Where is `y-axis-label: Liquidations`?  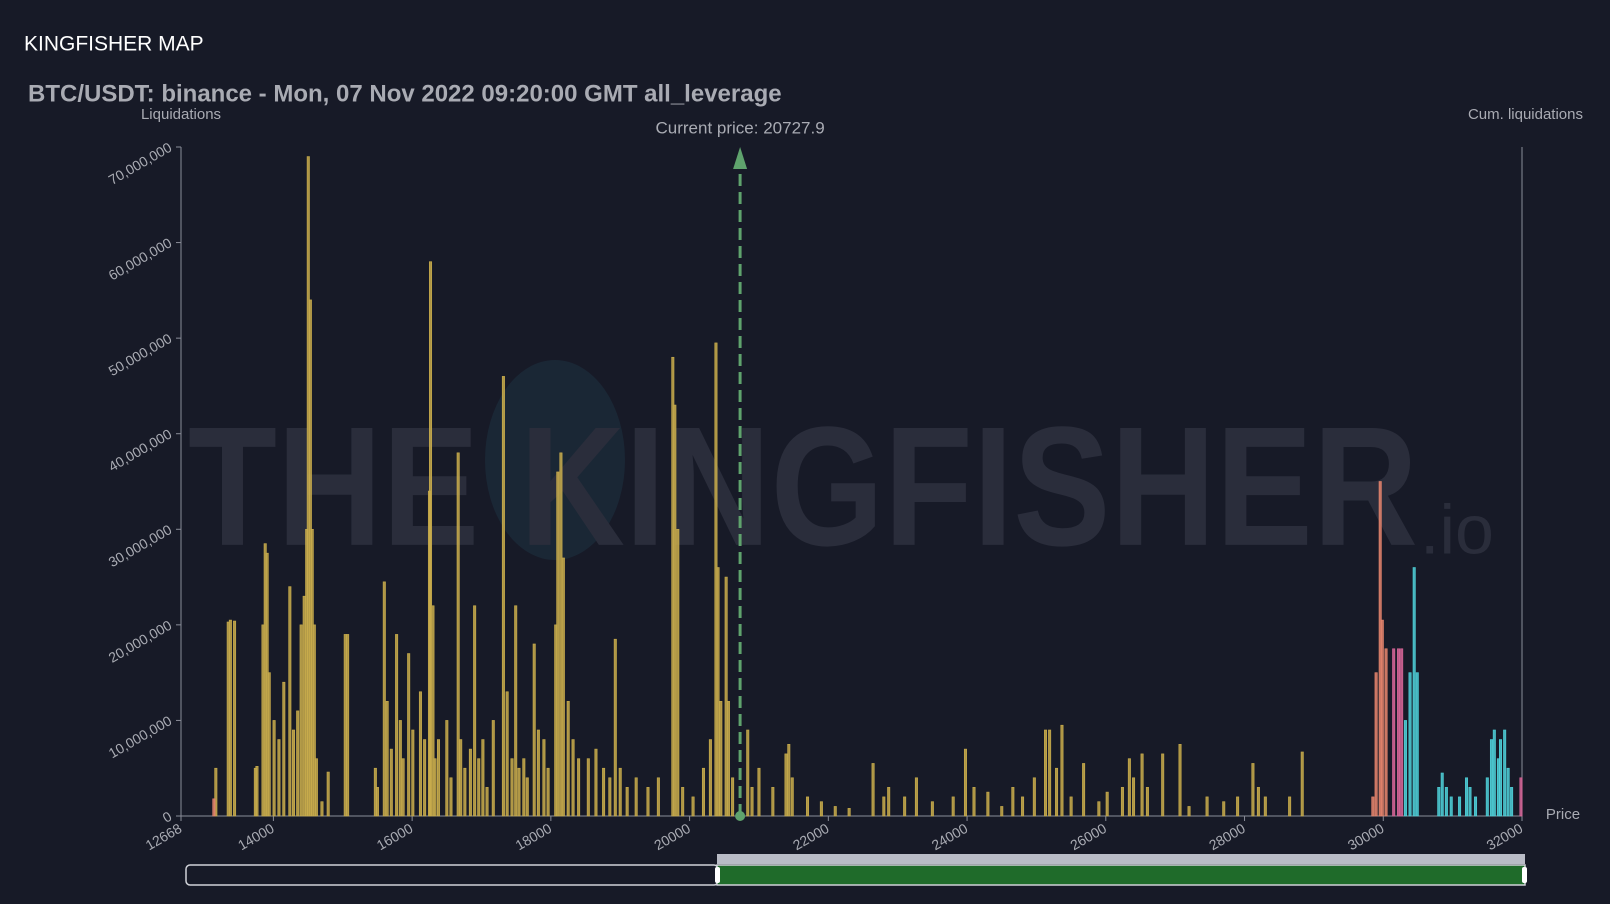 y-axis-label: Liquidations is located at coordinates (181, 114).